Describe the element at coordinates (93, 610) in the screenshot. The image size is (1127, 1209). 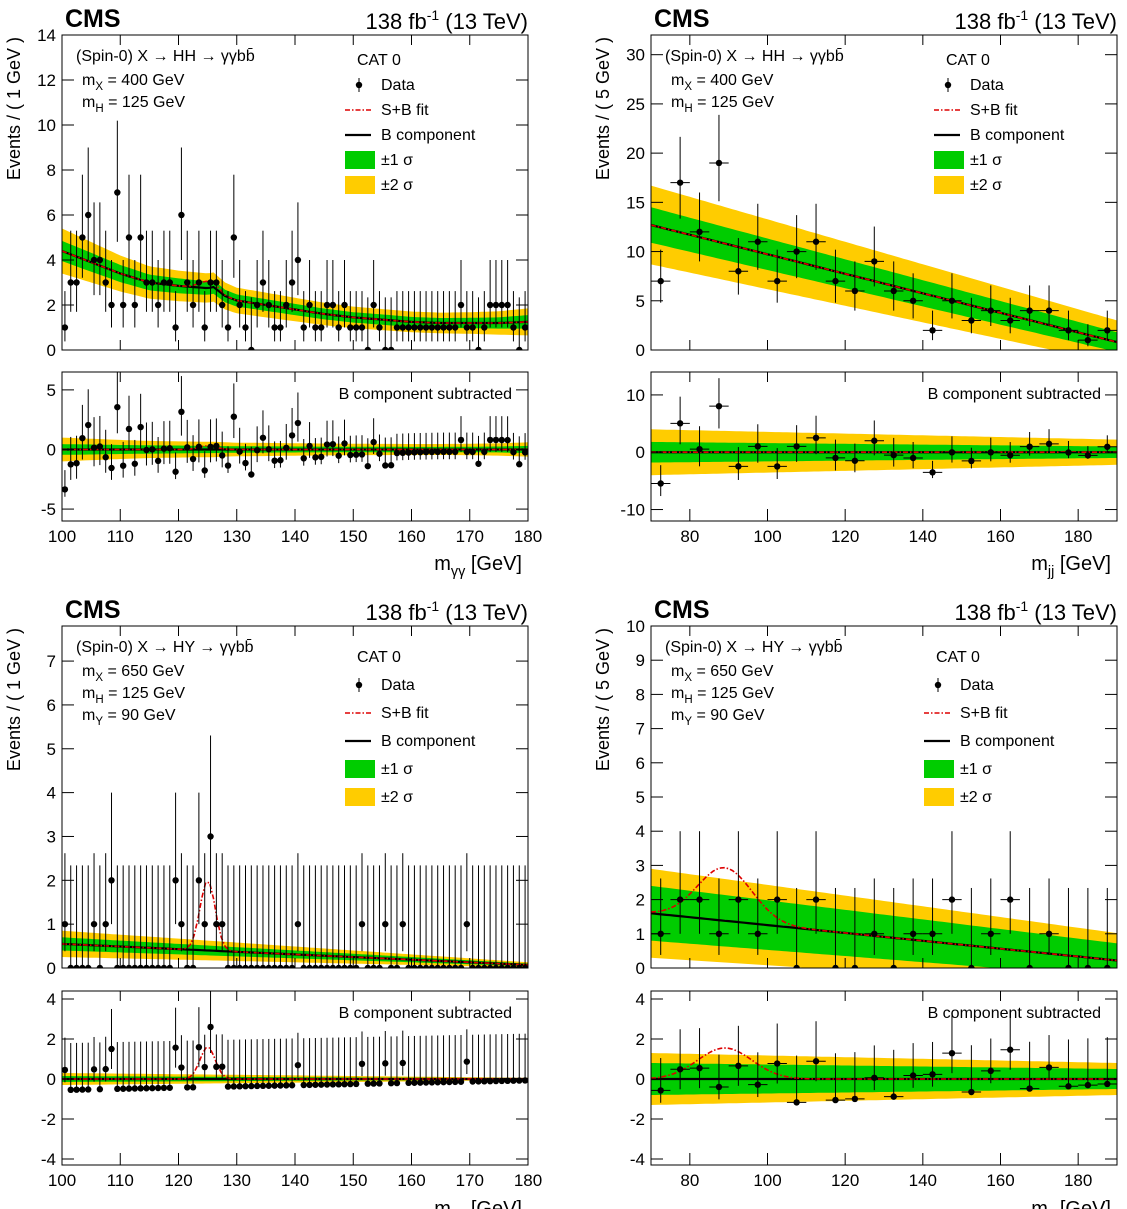
I see `cms-label: CMS` at that location.